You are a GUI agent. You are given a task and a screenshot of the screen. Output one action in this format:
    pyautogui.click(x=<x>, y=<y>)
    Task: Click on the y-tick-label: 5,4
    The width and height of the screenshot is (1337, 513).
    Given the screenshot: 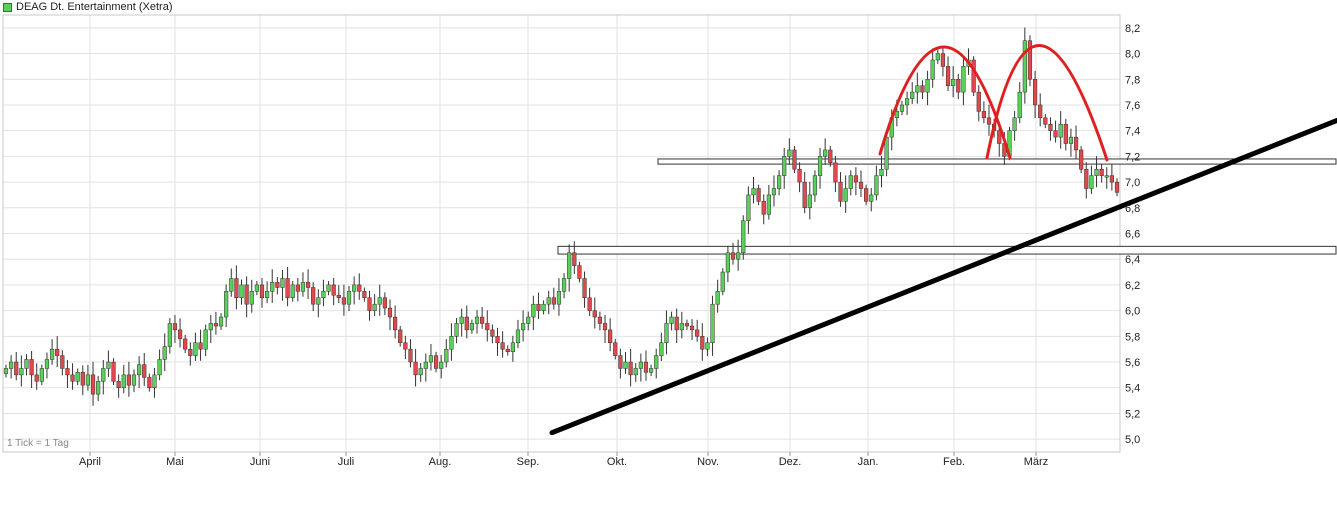 What is the action you would take?
    pyautogui.click(x=1132, y=389)
    